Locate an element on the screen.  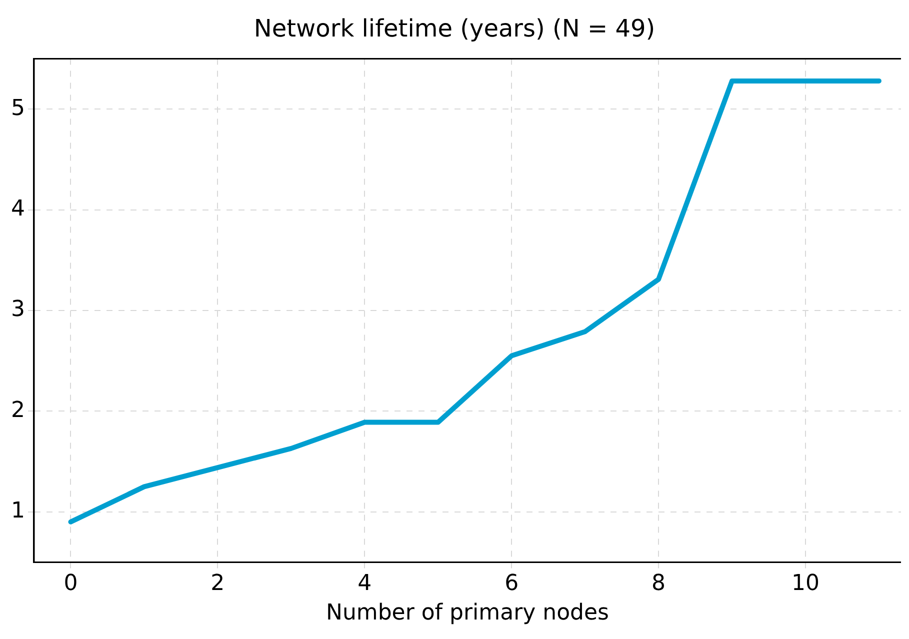
x-tick-label: 10 is located at coordinates (805, 583).